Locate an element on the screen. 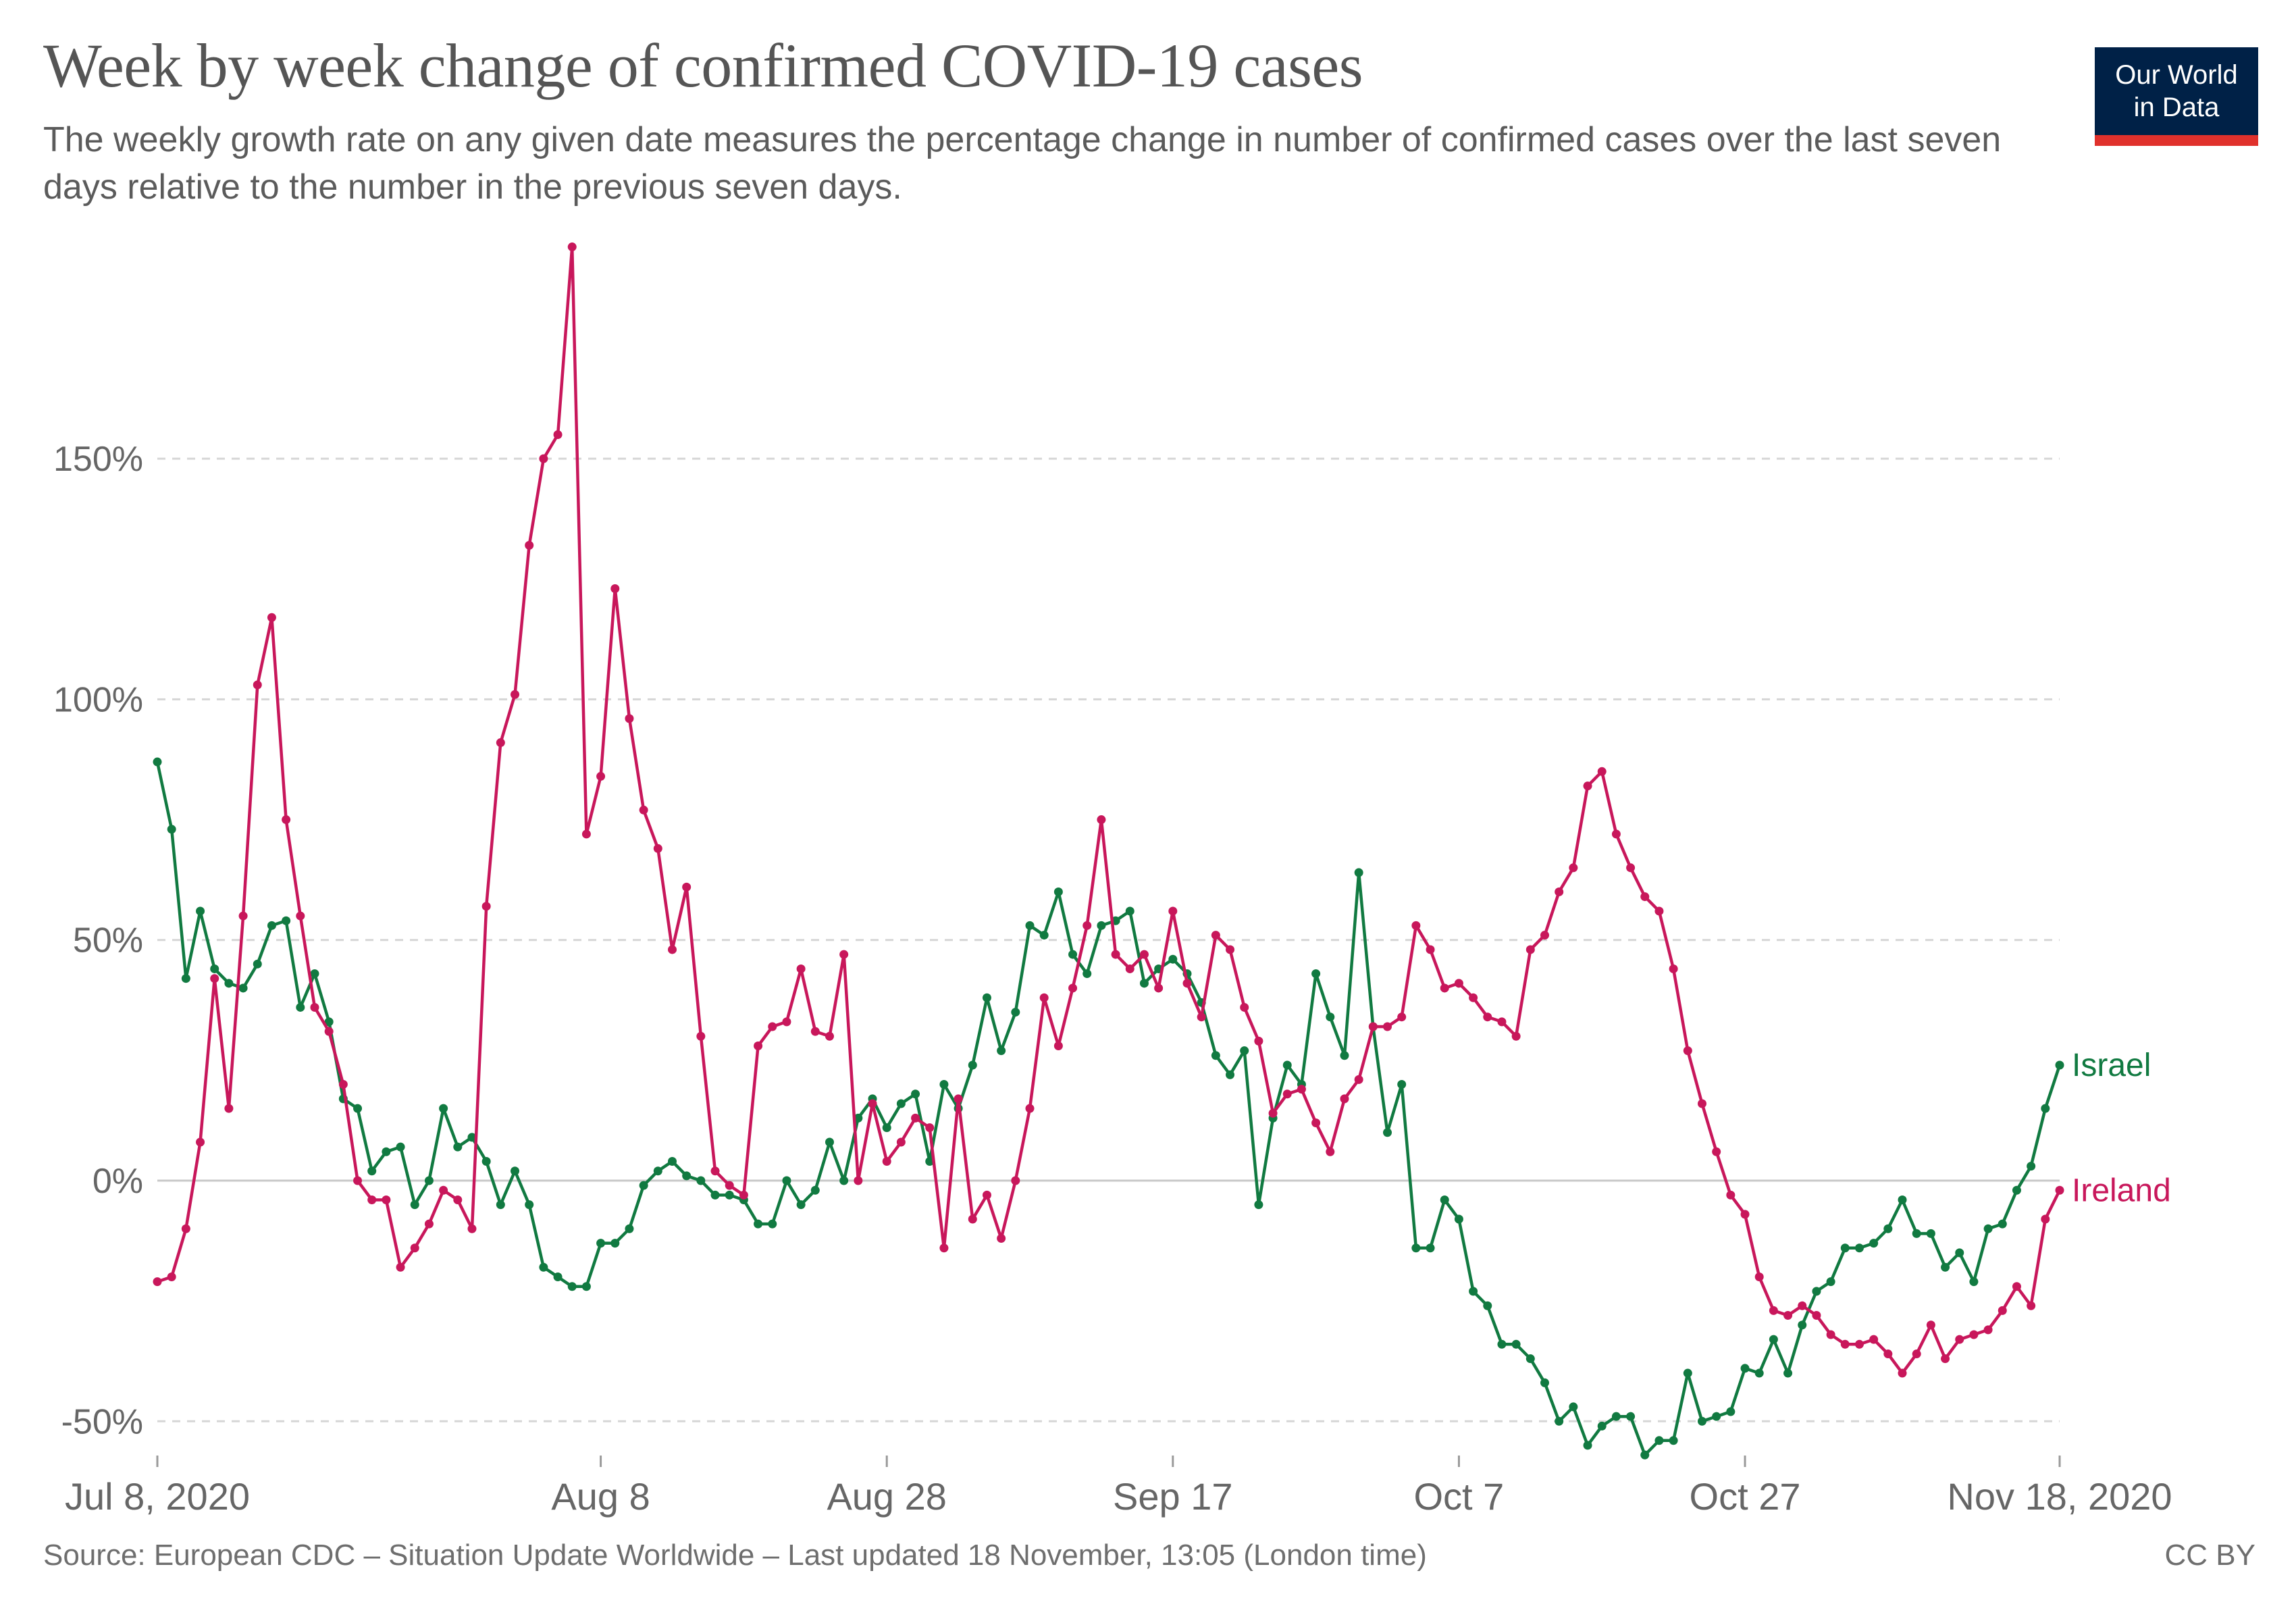  license-link: CC BY is located at coordinates (2209, 1555).